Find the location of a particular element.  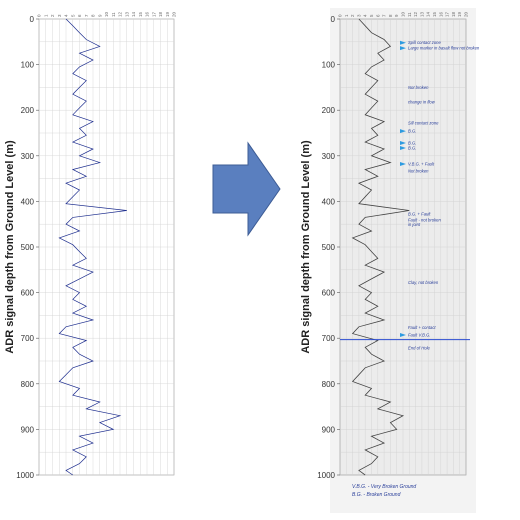

right-y-axis-ticks: 0 100 200 300 400 500 600 700 800 900 1000 is located at coordinates (328, 247).